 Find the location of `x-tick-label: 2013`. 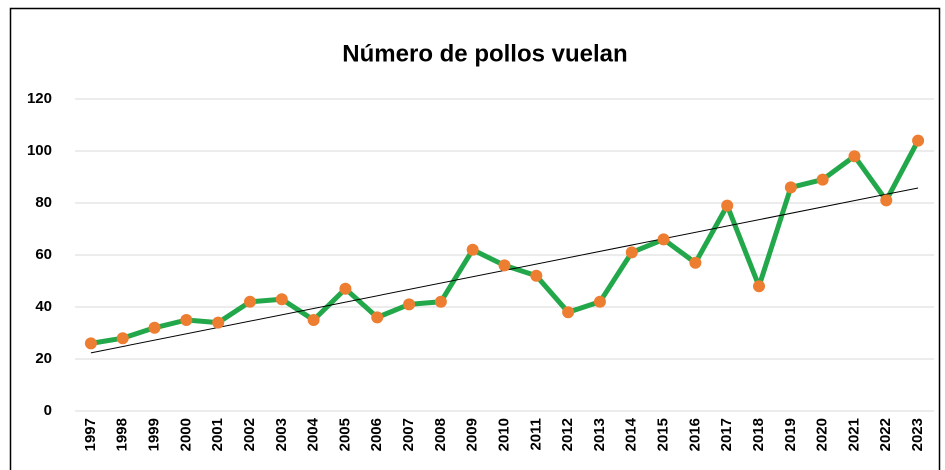

x-tick-label: 2013 is located at coordinates (599, 434).